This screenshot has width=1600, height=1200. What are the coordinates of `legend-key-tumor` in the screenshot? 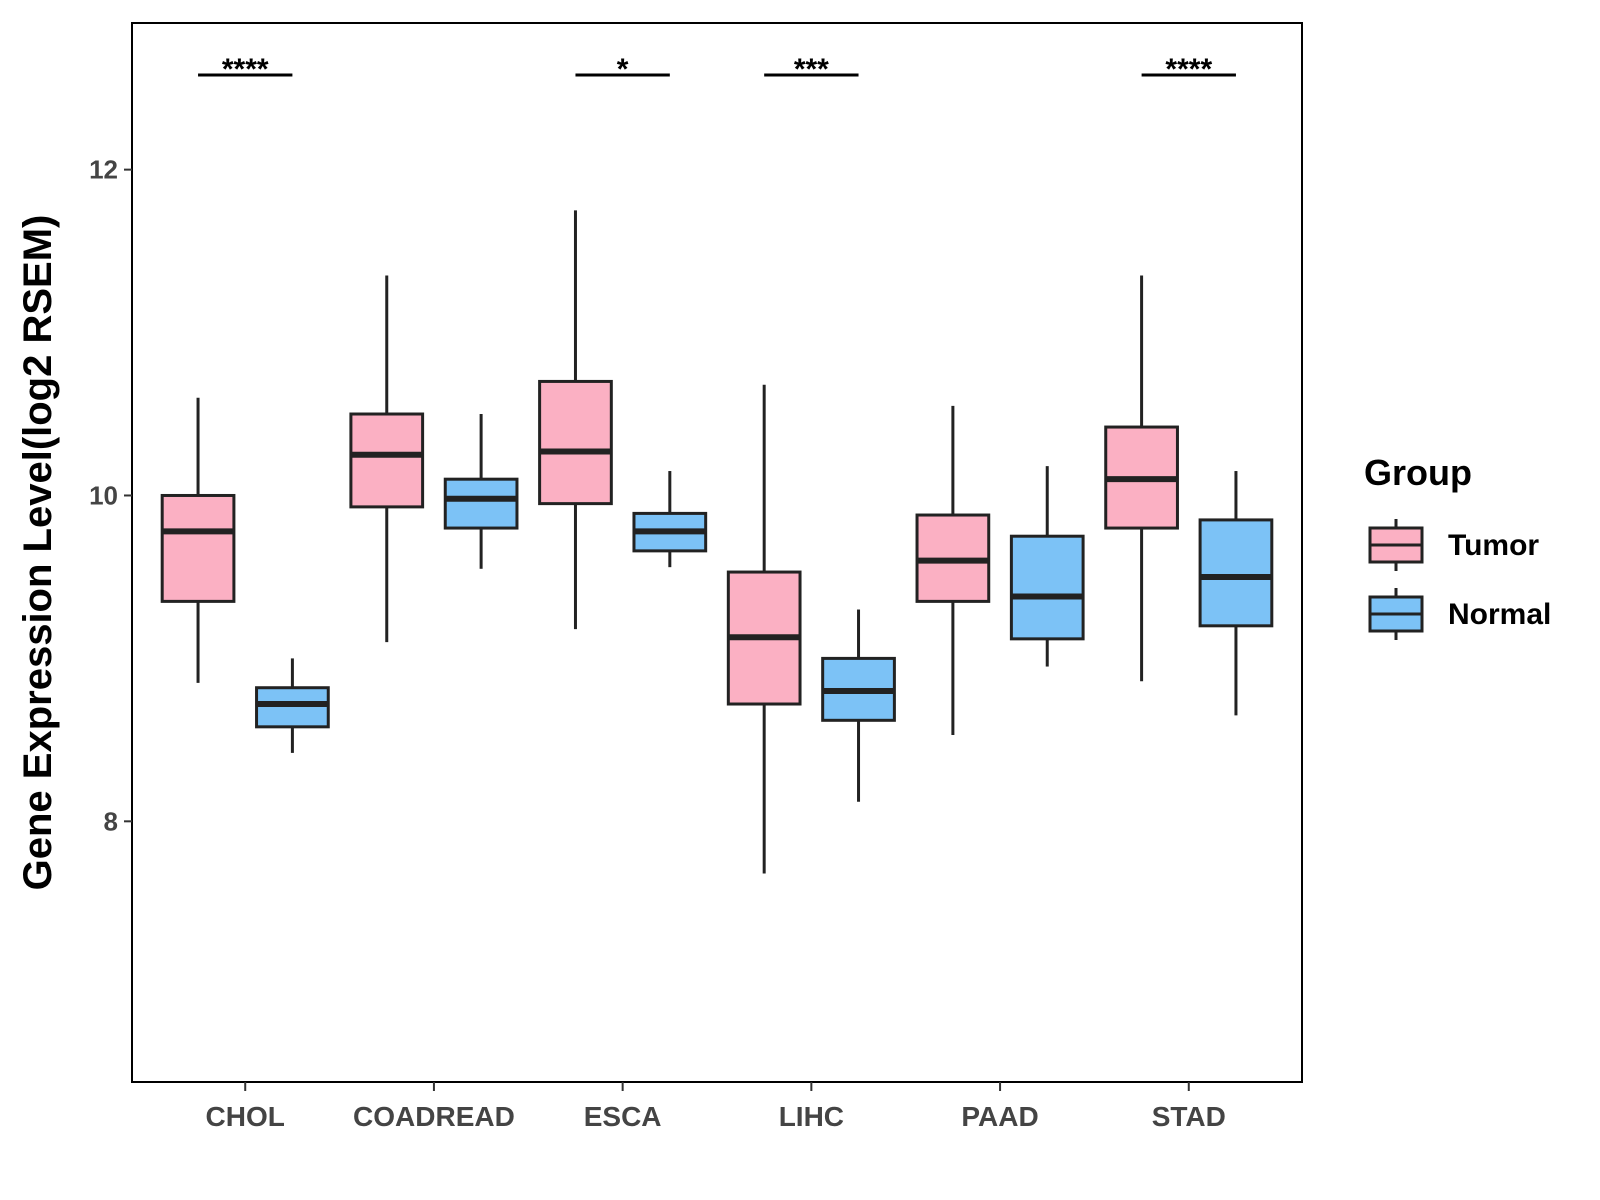 It's located at (1396, 545).